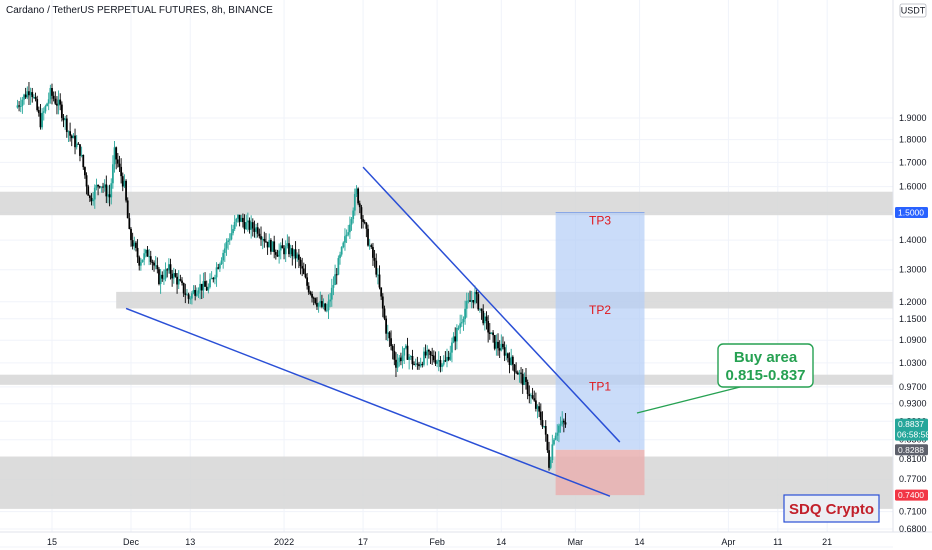 The height and width of the screenshot is (550, 932). I want to click on currency-badge: USDT, so click(913, 10).